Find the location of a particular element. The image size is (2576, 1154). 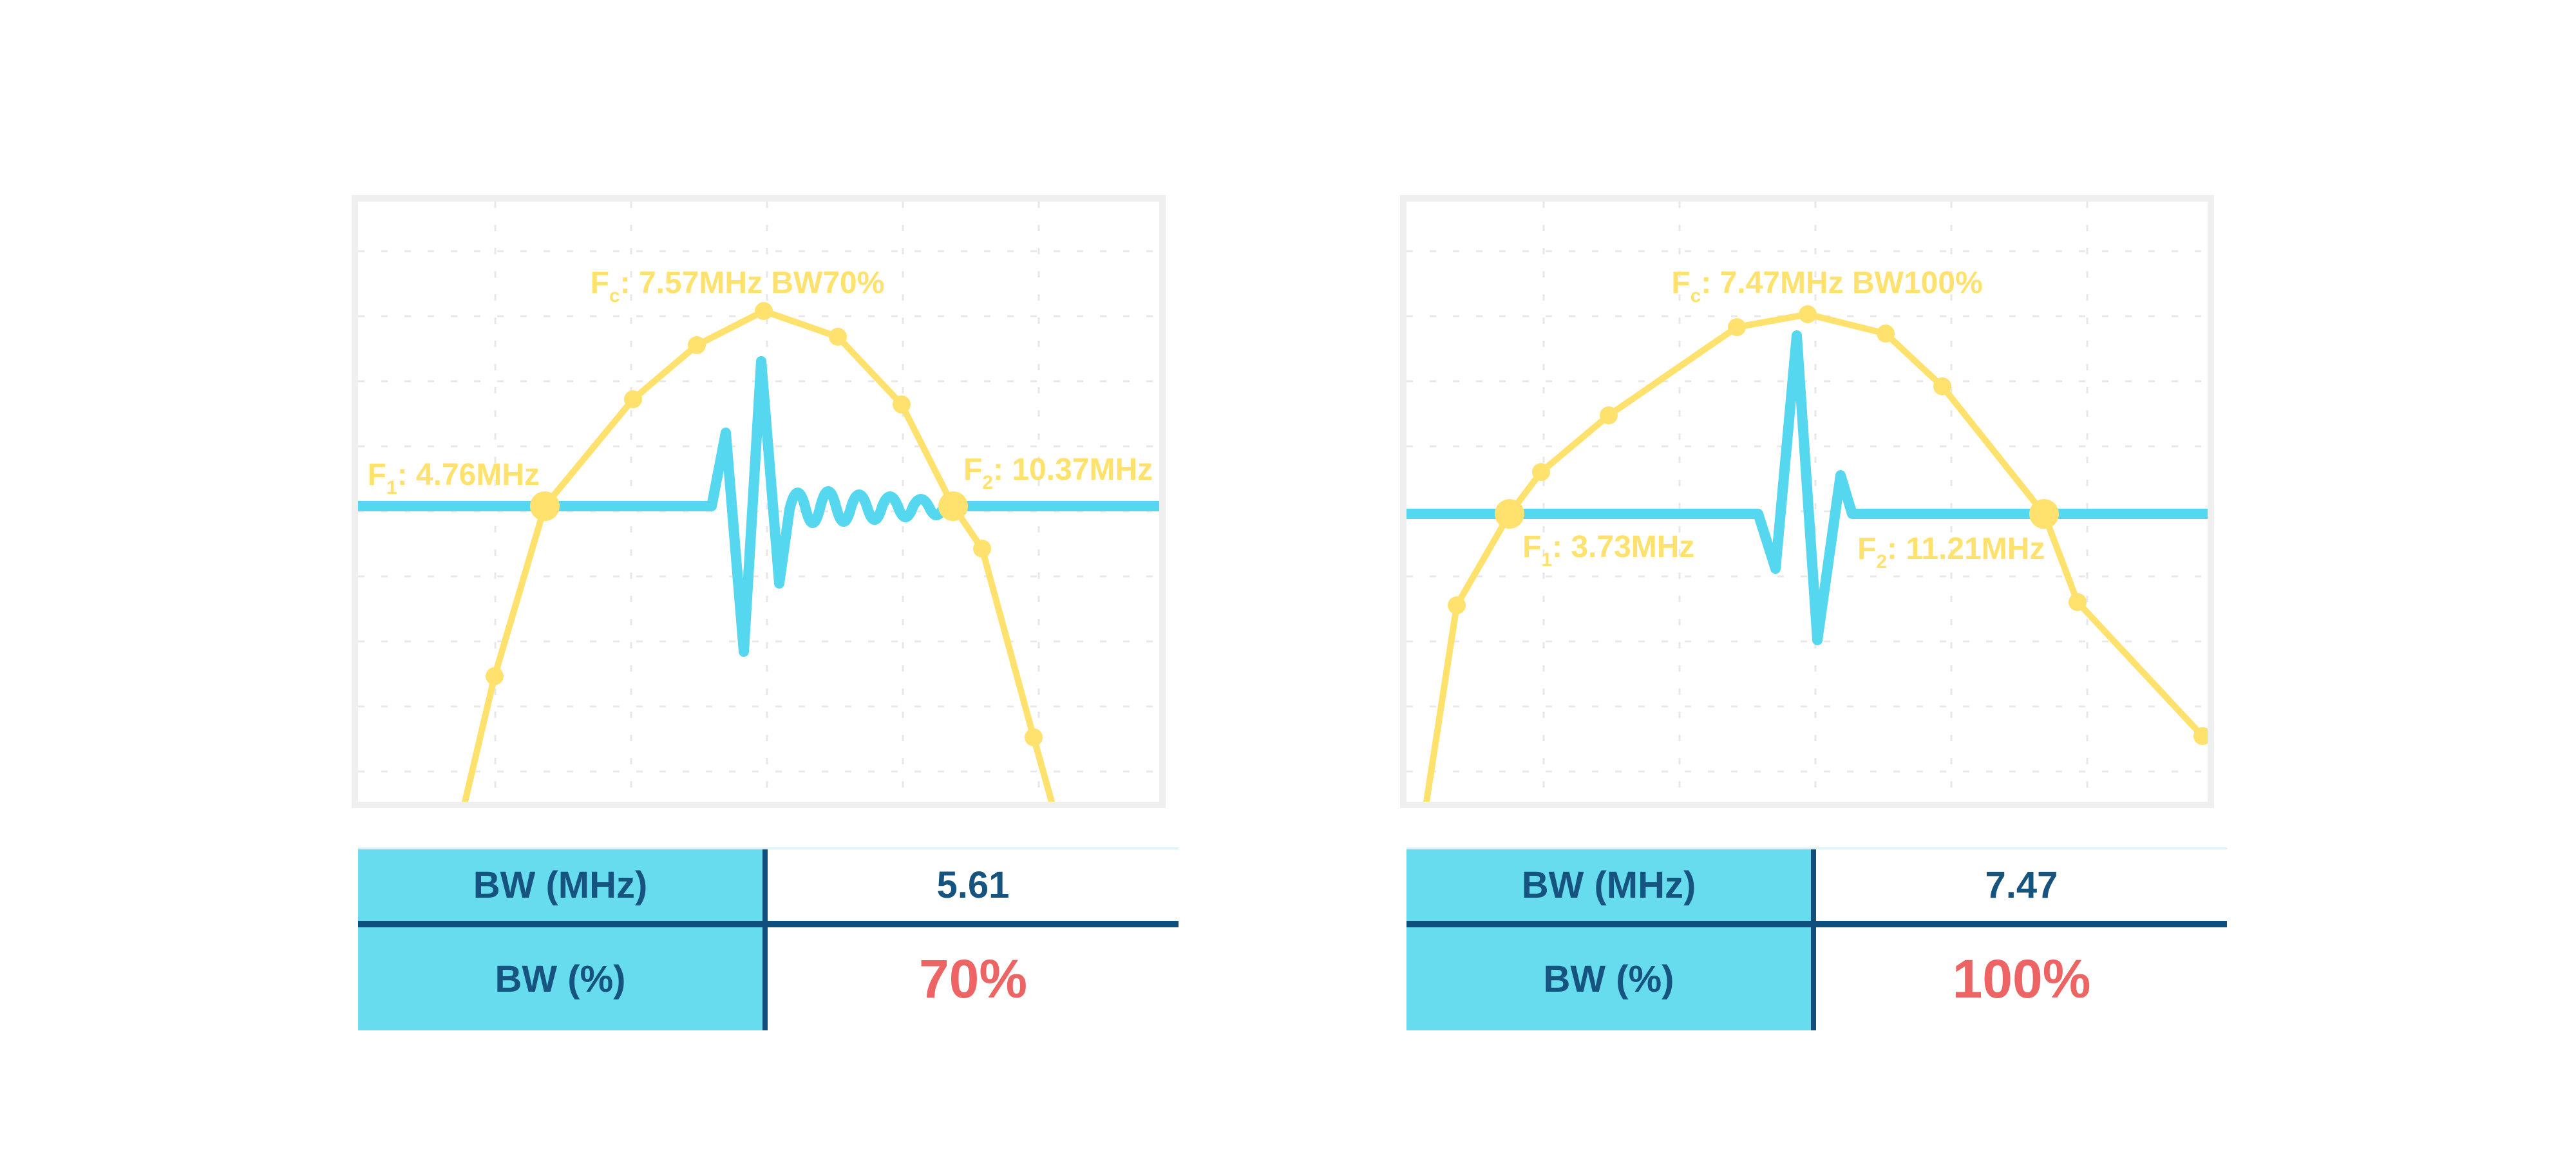

table-row: BW (MHz) 7.47 is located at coordinates (1816, 885).